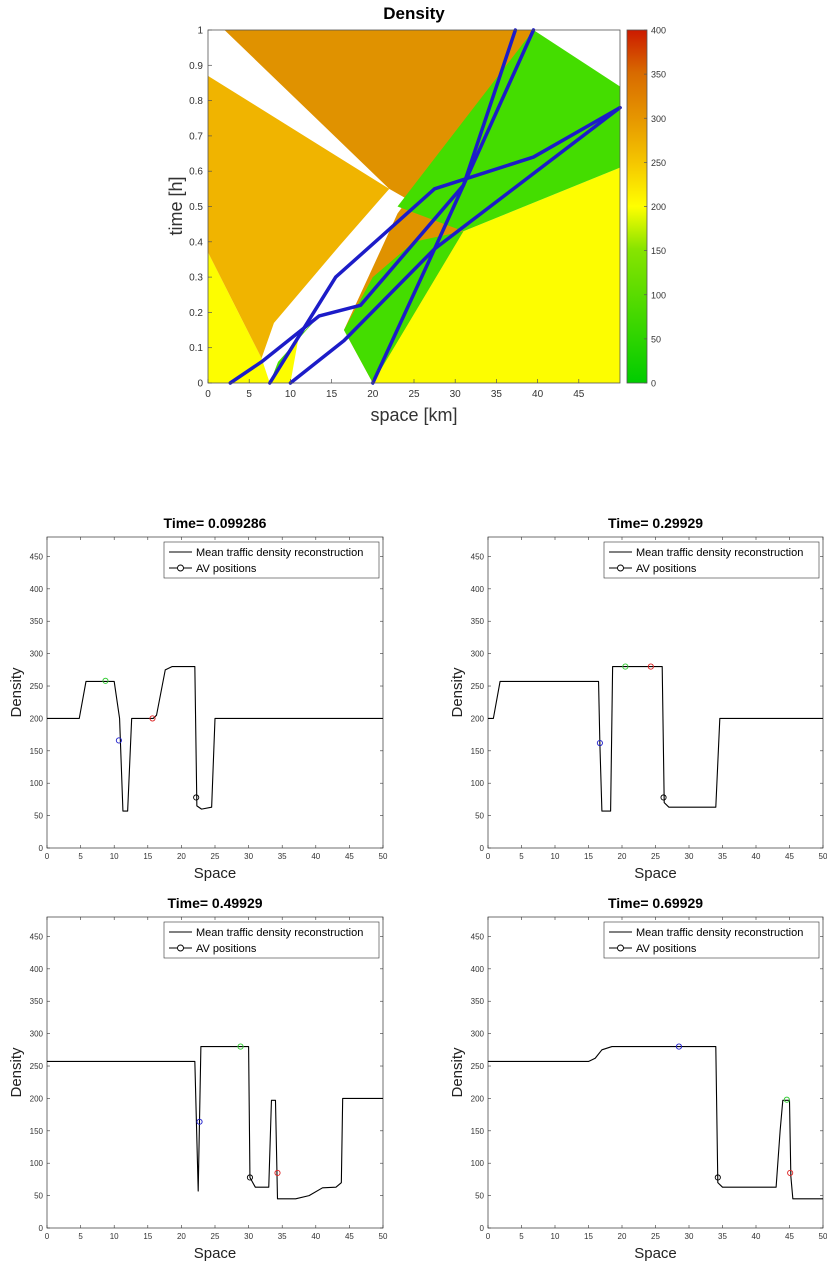 This screenshot has height=1269, width=827. What do you see at coordinates (373, 394) in the screenshot?
I see `heatmap-xtick-label: 20` at bounding box center [373, 394].